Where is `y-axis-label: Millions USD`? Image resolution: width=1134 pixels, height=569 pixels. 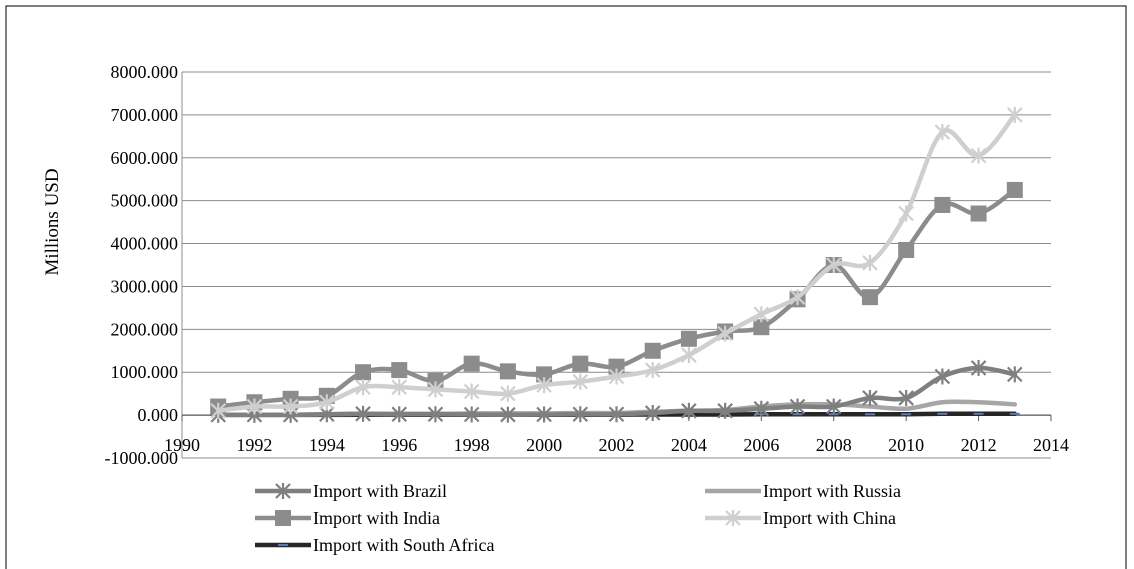 y-axis-label: Millions USD is located at coordinates (52, 221).